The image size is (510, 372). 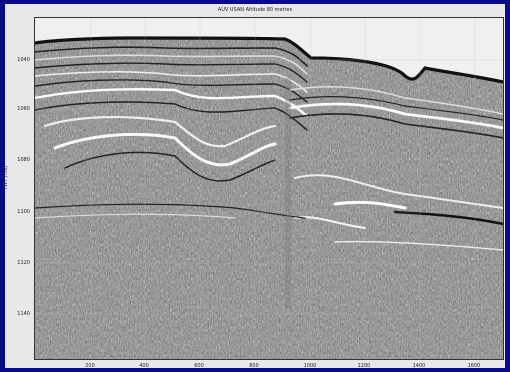 I want to click on x-tick-600: 600, so click(x=199, y=366).